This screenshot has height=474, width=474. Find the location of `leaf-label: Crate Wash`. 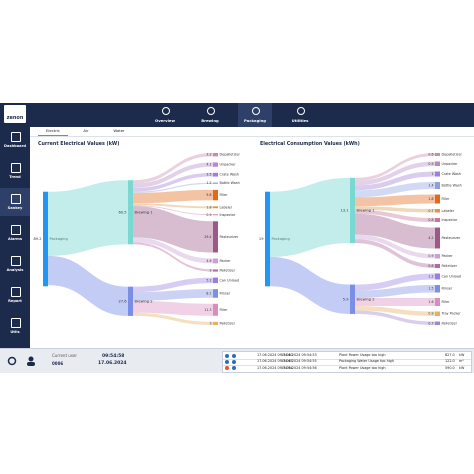

leaf-label: Crate Wash is located at coordinates (229, 175).